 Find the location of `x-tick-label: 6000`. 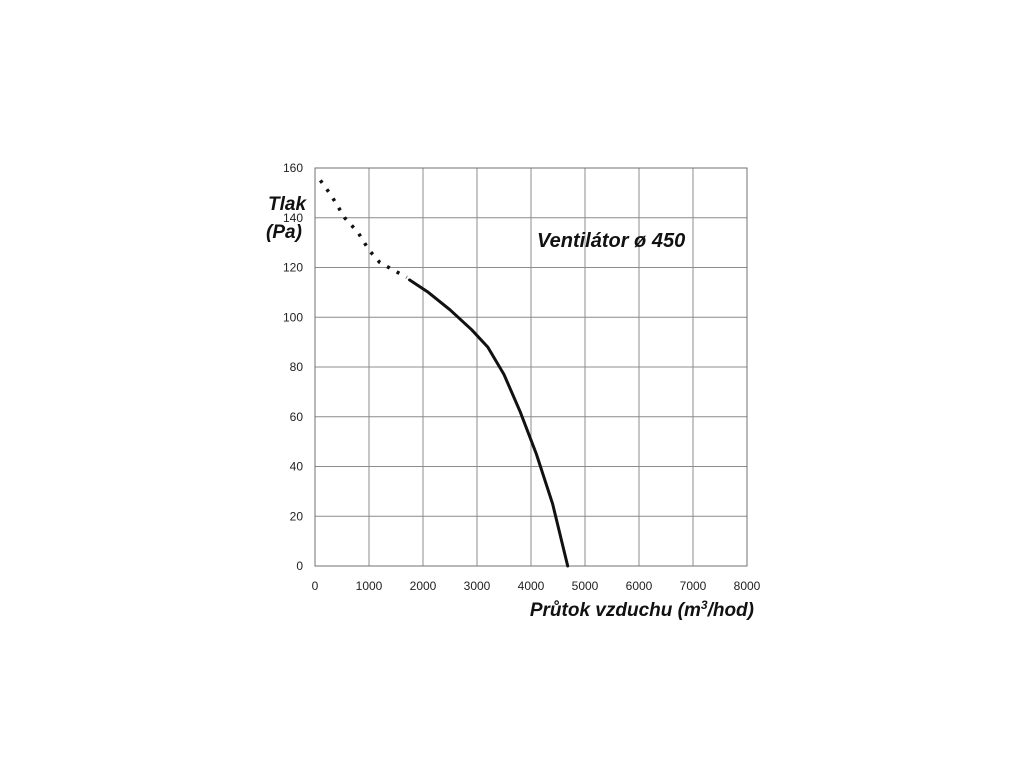

x-tick-label: 6000 is located at coordinates (639, 586).